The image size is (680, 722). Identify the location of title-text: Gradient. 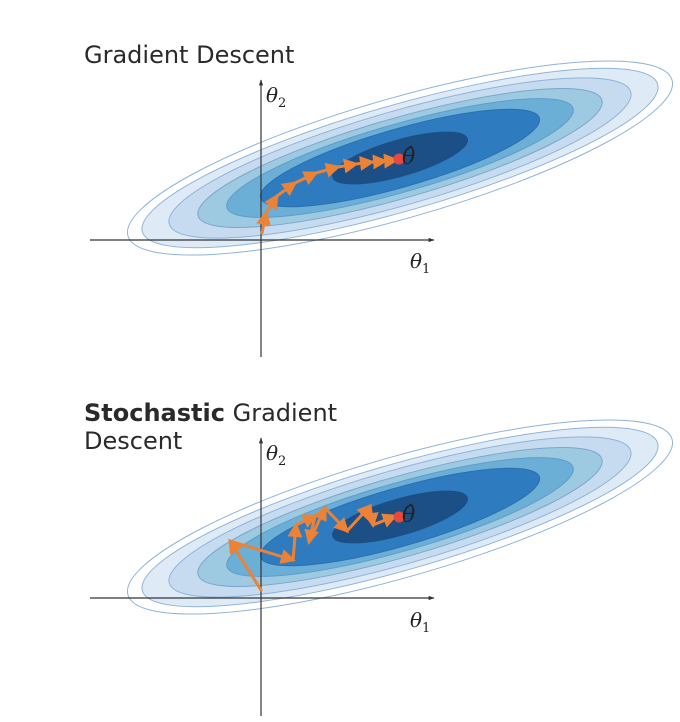
(281, 413).